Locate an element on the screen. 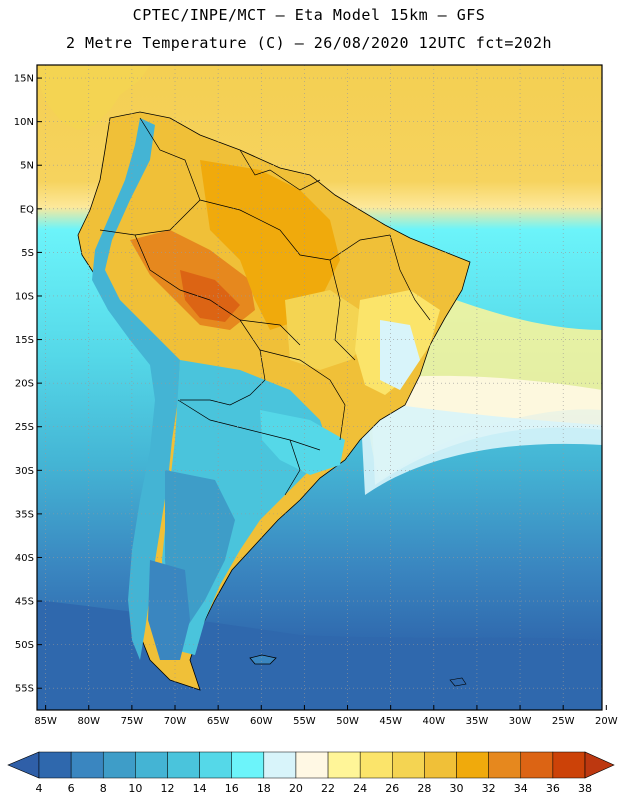 This screenshot has height=800, width=618. colorbar-label: 28 is located at coordinates (424, 788).